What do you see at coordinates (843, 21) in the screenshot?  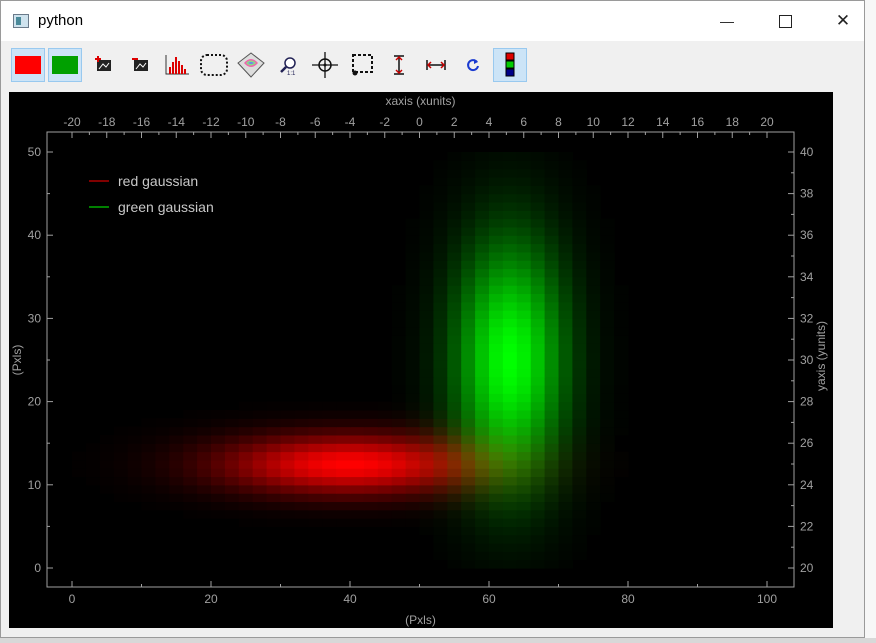 I see `close-button: ✕` at bounding box center [843, 21].